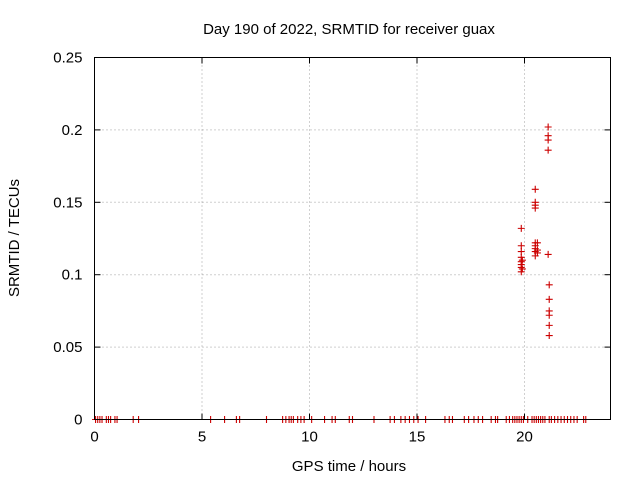 Image resolution: width=640 pixels, height=480 pixels. Describe the element at coordinates (349, 466) in the screenshot. I see `x-axis-label: GPS time / hours` at that location.